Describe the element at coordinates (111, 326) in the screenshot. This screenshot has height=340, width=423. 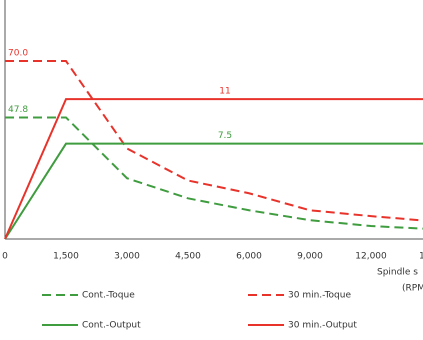
I see `legend-label: Cont.-Output` at that location.